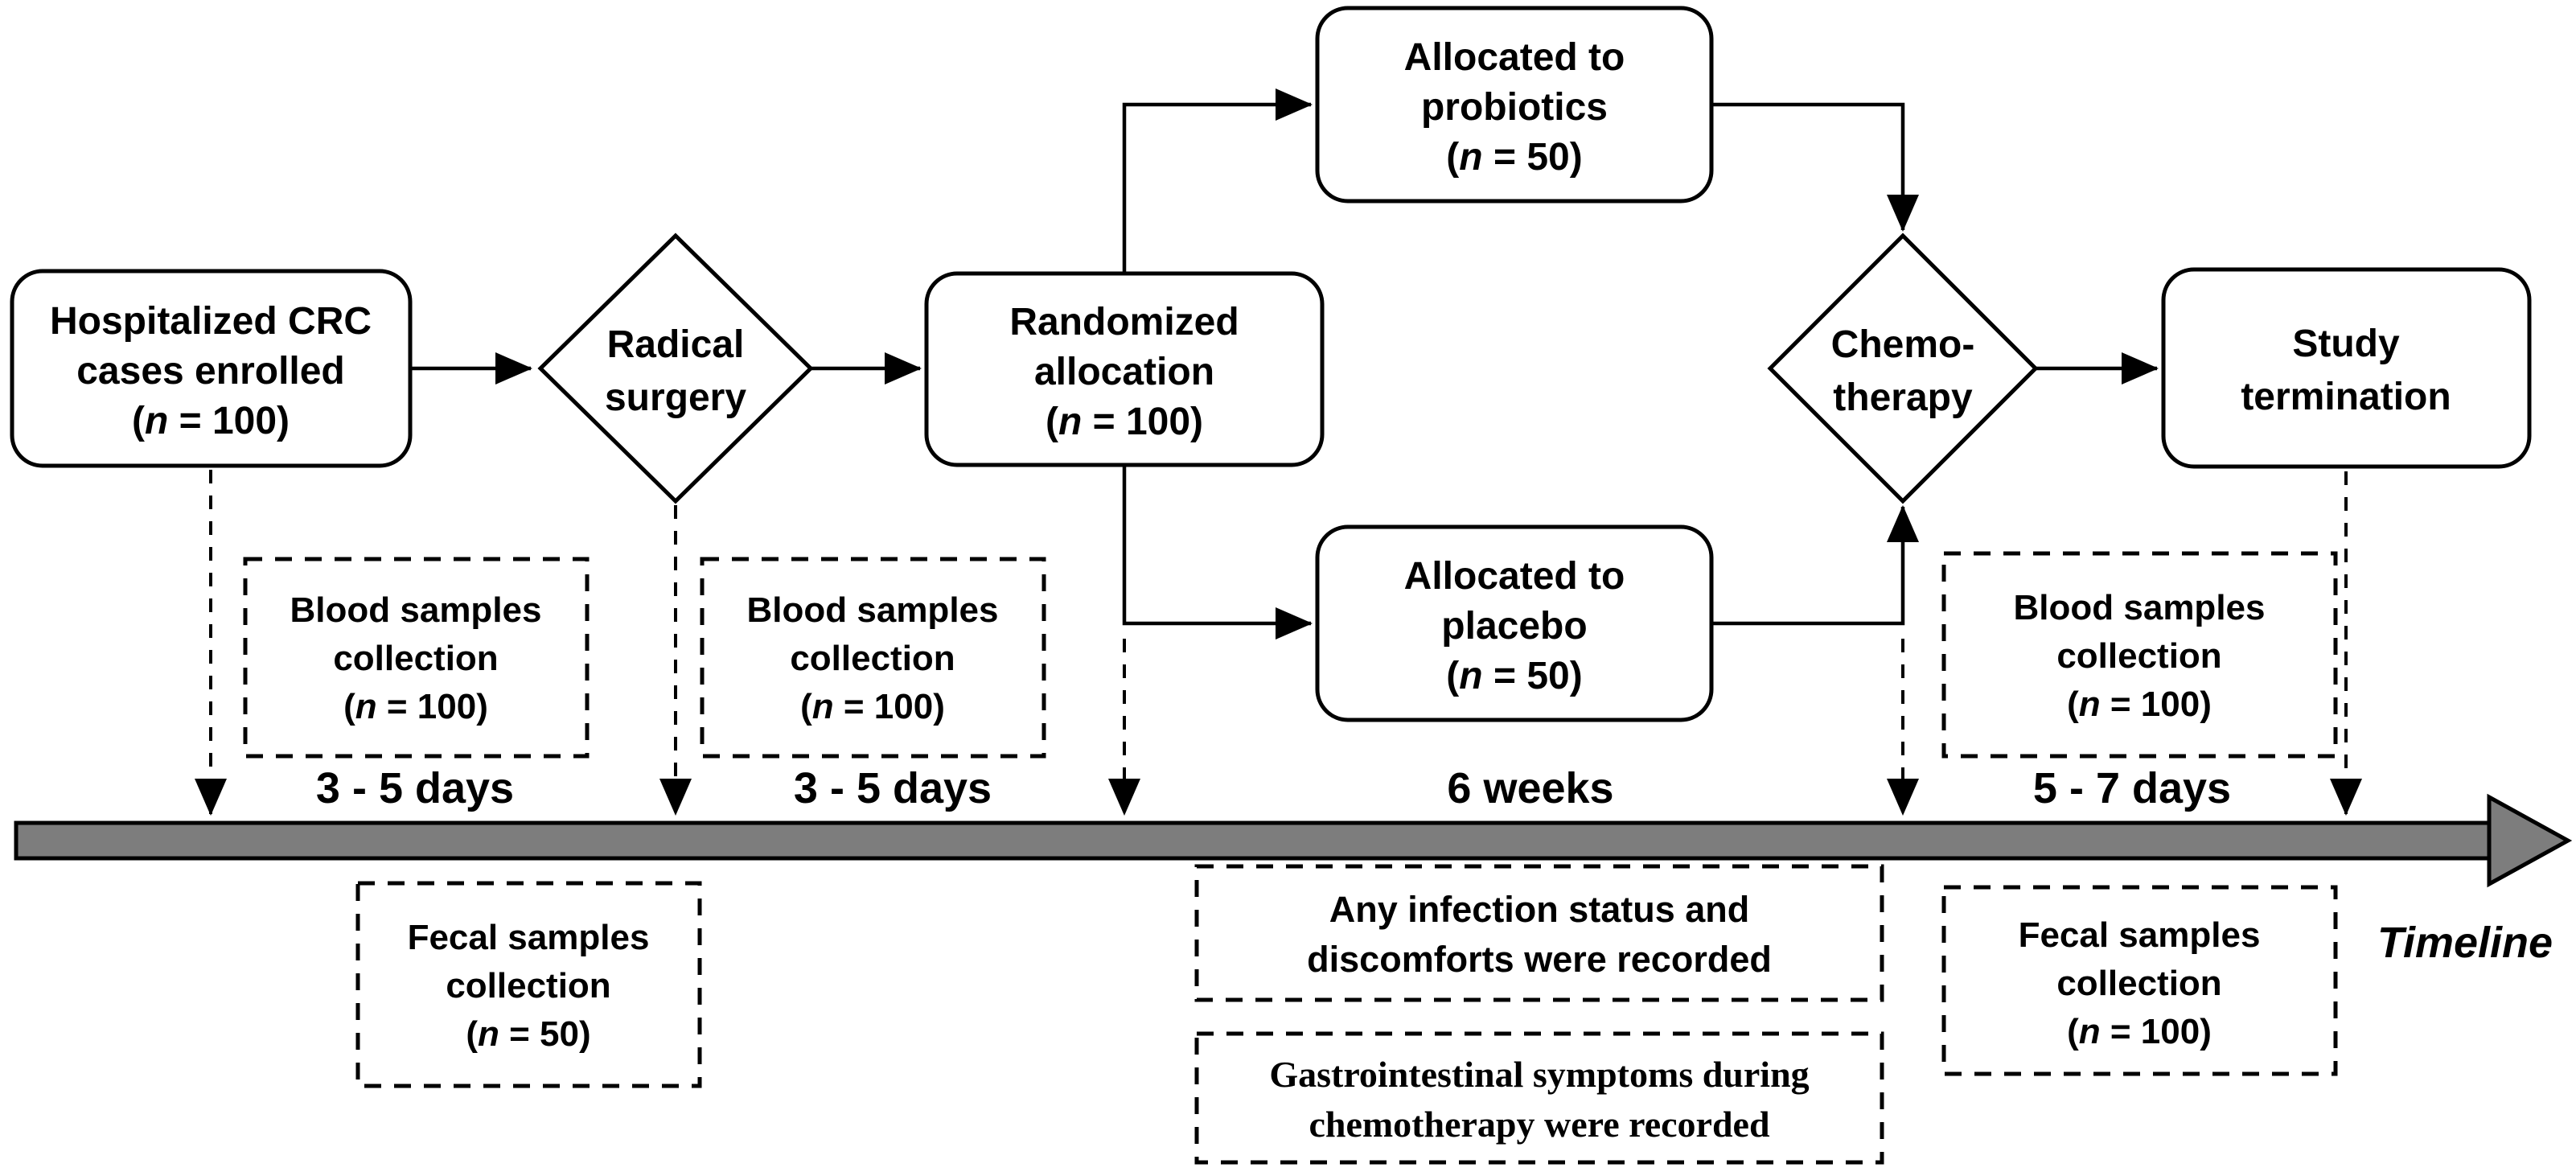  I want to click on placebo-n-line: (n = 50), so click(1514, 676).